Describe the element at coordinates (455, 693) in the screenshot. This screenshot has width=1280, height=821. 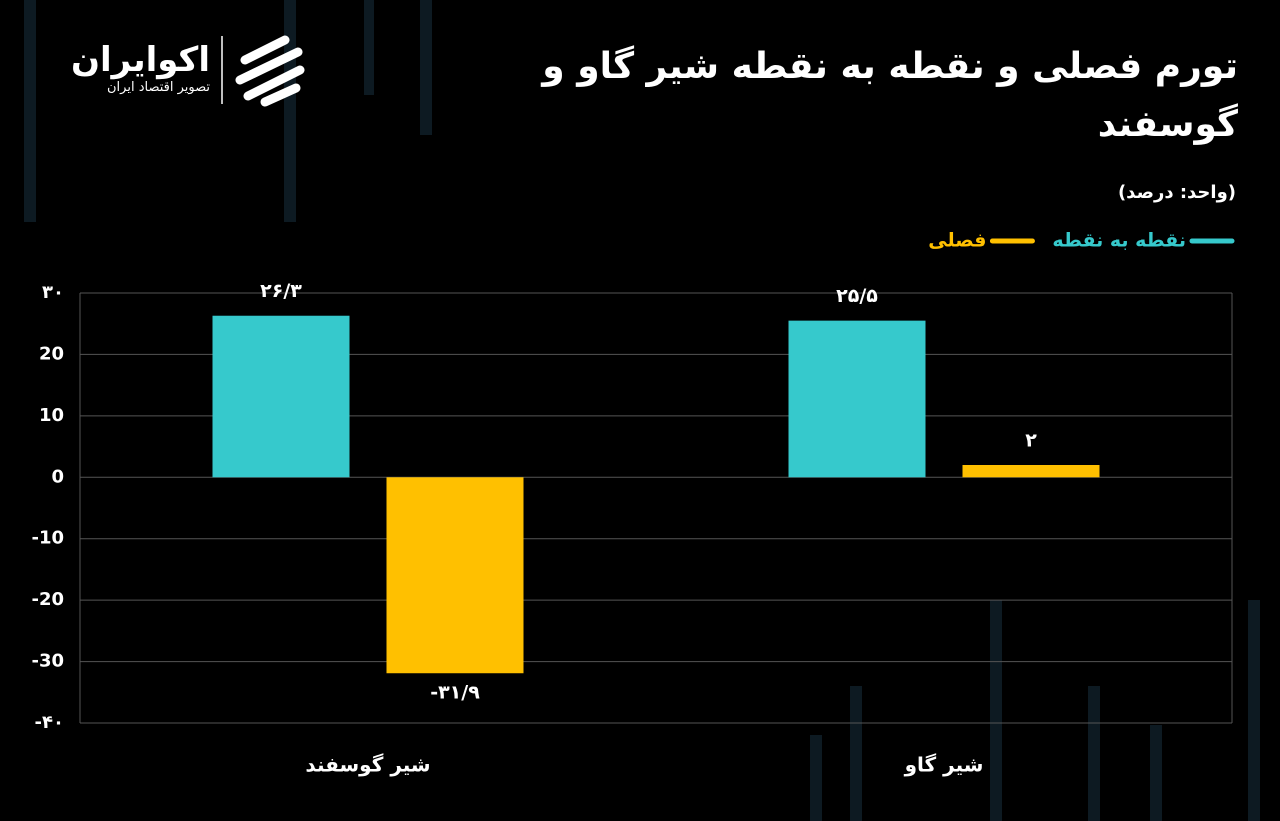
I see `value-label: -۳۱/۹` at that location.